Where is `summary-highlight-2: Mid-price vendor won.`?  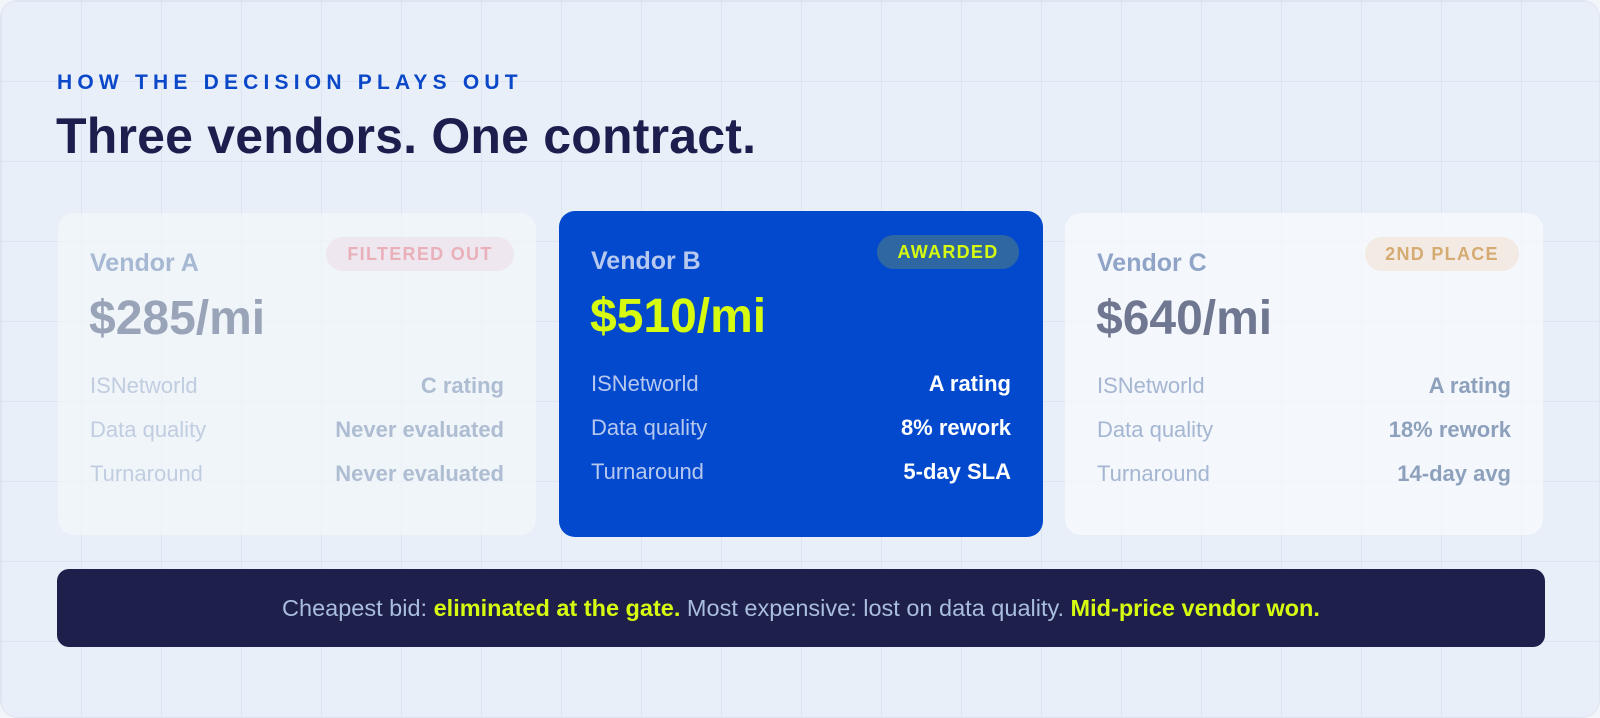 summary-highlight-2: Mid-price vendor won. is located at coordinates (1195, 608).